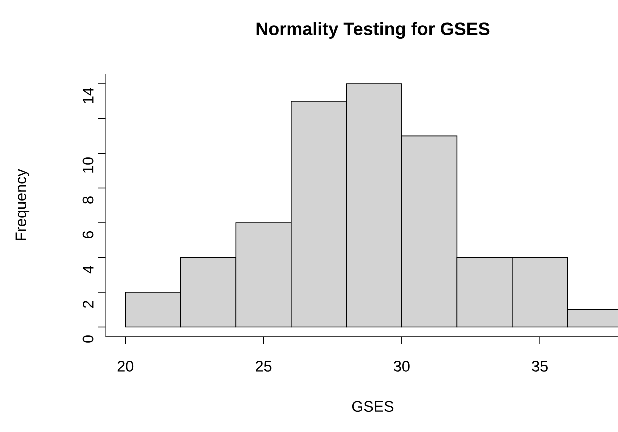 This screenshot has height=432, width=618. What do you see at coordinates (23, 204) in the screenshot?
I see `y-axis-title: Frequency` at bounding box center [23, 204].